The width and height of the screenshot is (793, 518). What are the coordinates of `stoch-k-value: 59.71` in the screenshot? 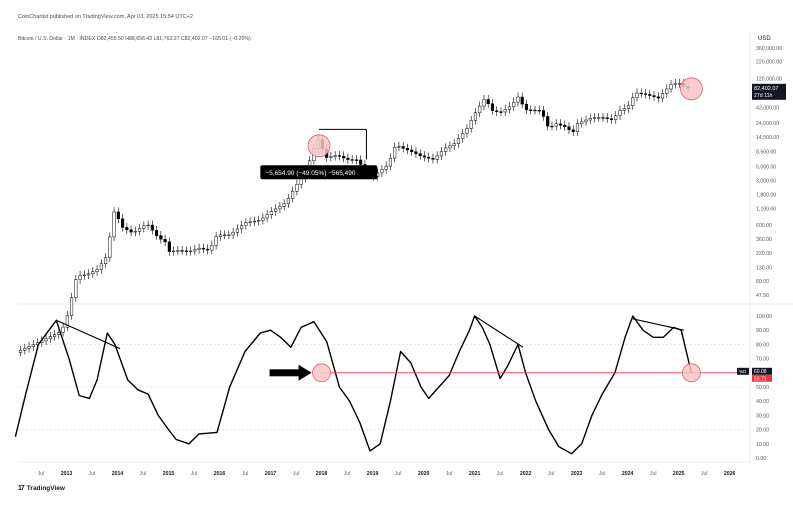 It's located at (760, 379).